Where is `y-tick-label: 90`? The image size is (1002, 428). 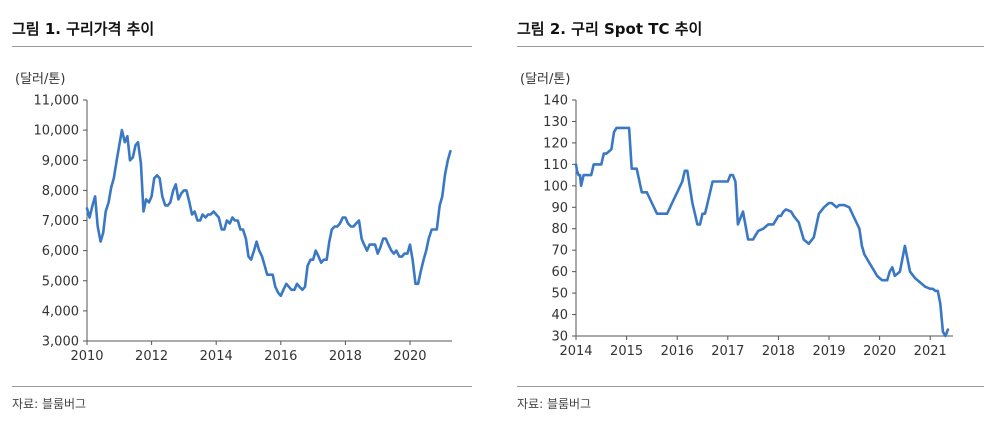 y-tick-label: 90 is located at coordinates (559, 208).